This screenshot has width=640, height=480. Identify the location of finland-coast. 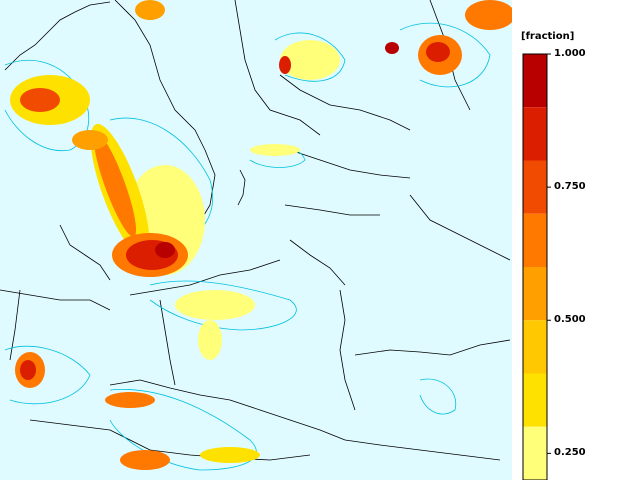
(345, 102).